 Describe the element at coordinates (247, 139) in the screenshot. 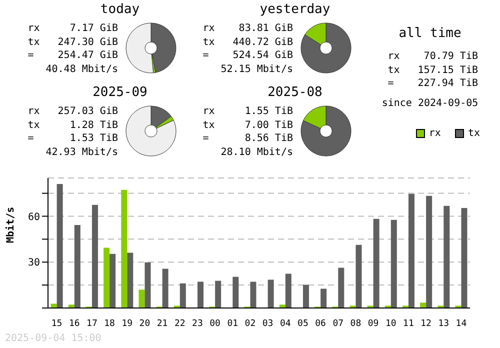

I see `text: = 8.56 TiB` at that location.